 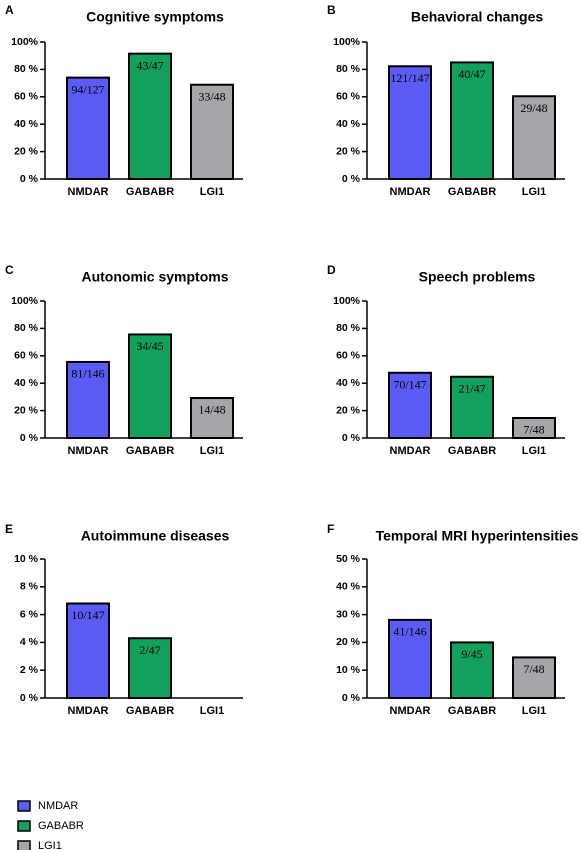 I want to click on value-label: 43/47, so click(x=149, y=65).